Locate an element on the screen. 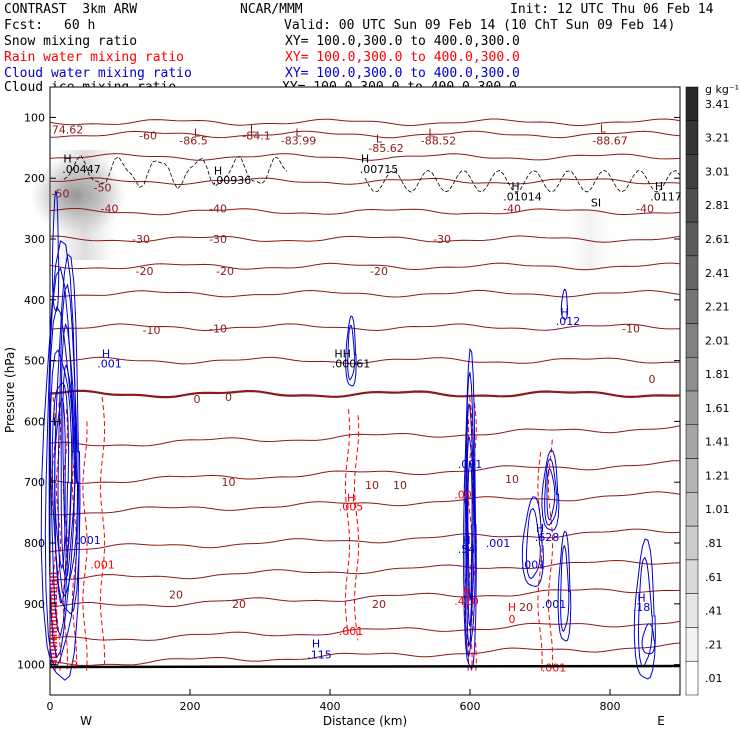 The image size is (740, 740). y-tick-label: 800 is located at coordinates (34, 543).